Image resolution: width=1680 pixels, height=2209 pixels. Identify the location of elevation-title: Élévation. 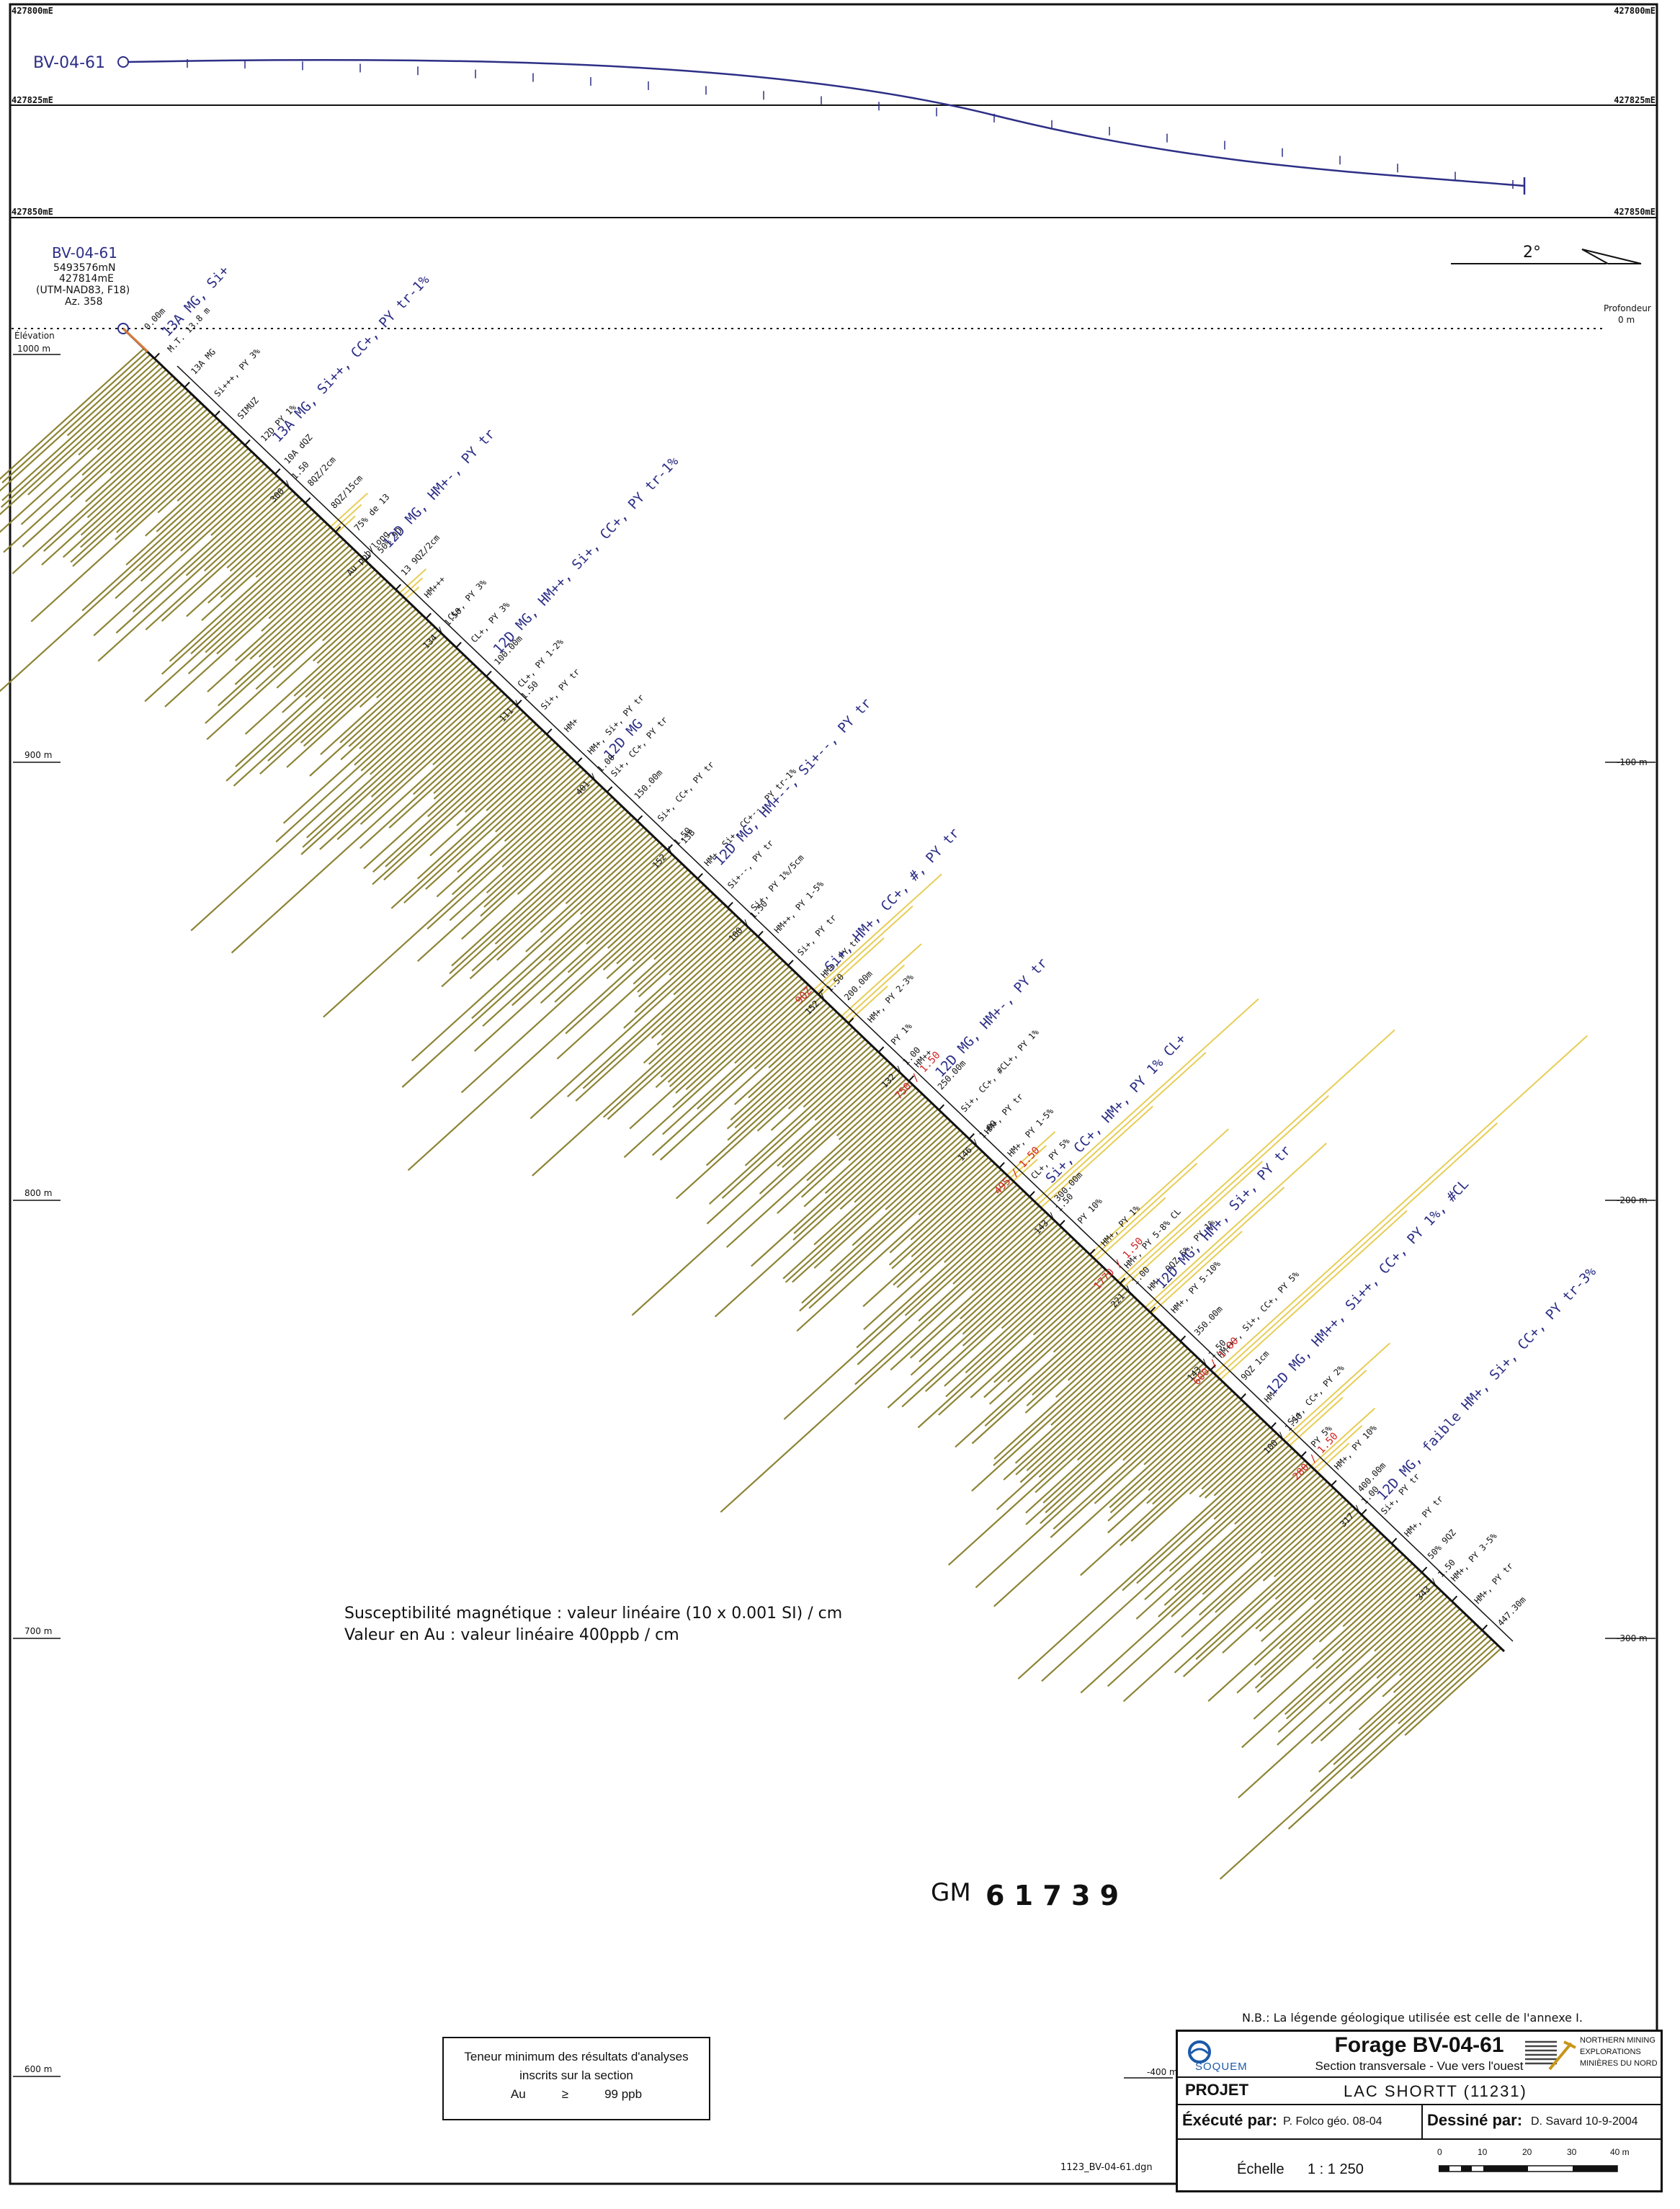
(34, 335).